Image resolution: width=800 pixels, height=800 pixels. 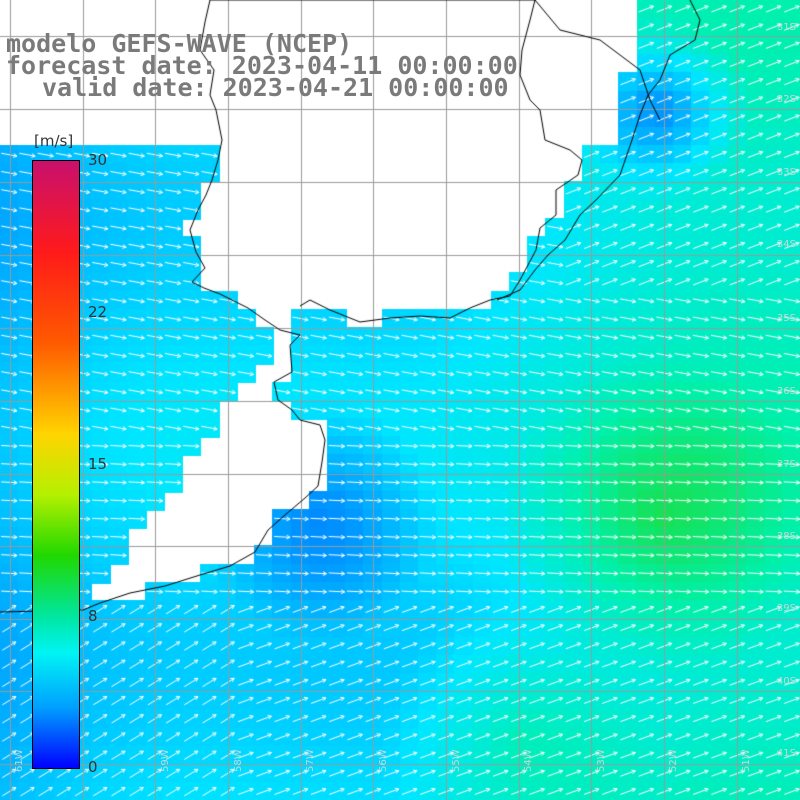 What do you see at coordinates (19, 760) in the screenshot?
I see `lon-label: 61W` at bounding box center [19, 760].